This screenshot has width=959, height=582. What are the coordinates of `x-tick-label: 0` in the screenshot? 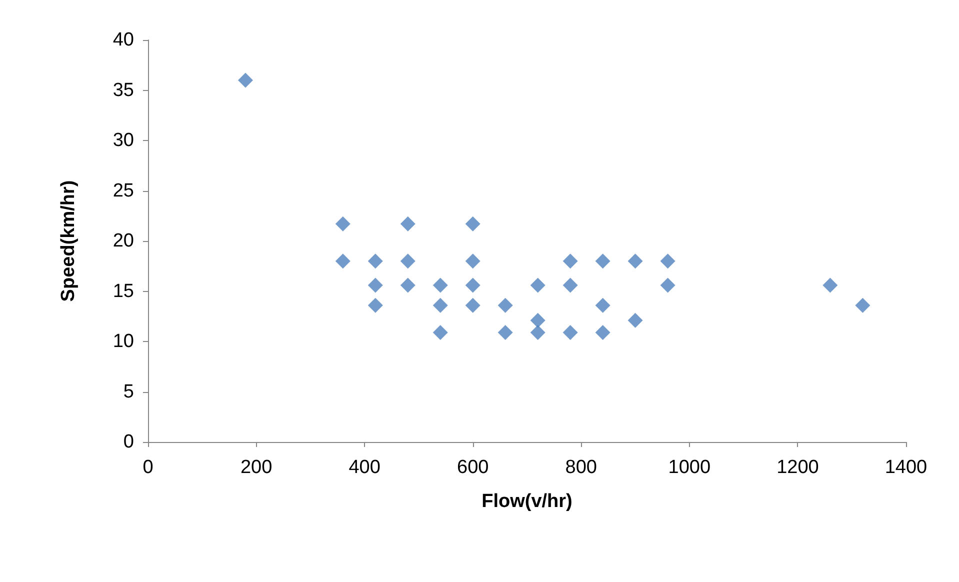 It's located at (148, 467).